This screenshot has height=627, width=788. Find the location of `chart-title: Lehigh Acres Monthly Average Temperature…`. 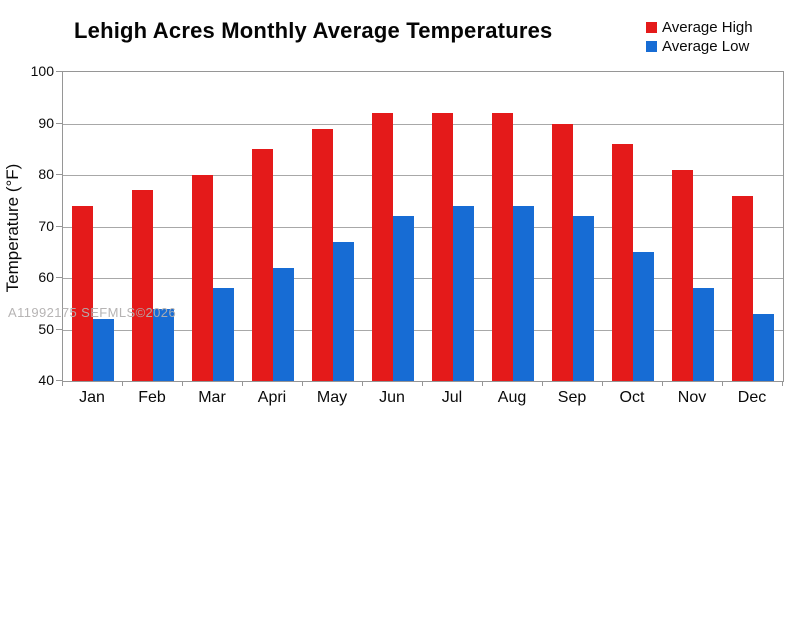

chart-title: Lehigh Acres Monthly Average Temperature… is located at coordinates (313, 30).